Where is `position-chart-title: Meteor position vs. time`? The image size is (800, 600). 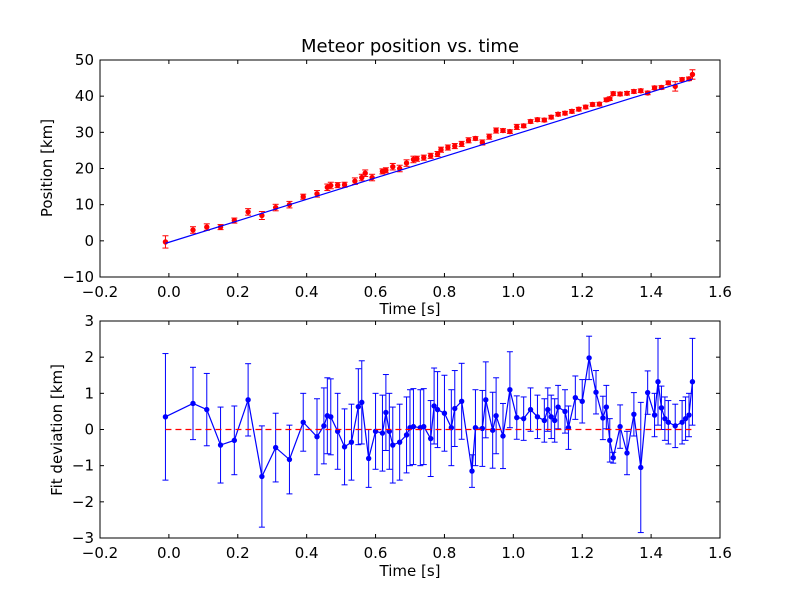 position-chart-title: Meteor position vs. time is located at coordinates (410, 46).